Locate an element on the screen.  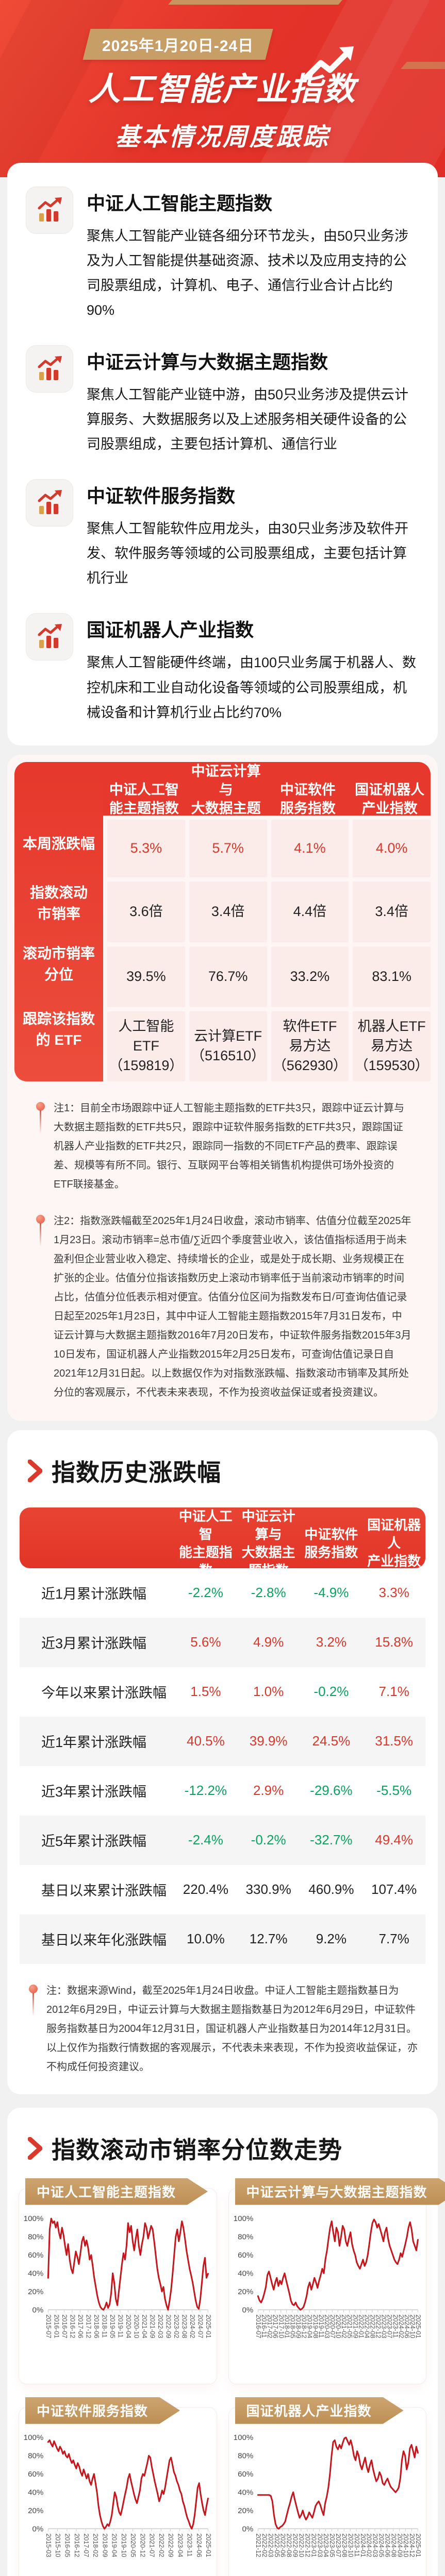
svg-text: 2015-03 is located at coordinates (48, 2545).